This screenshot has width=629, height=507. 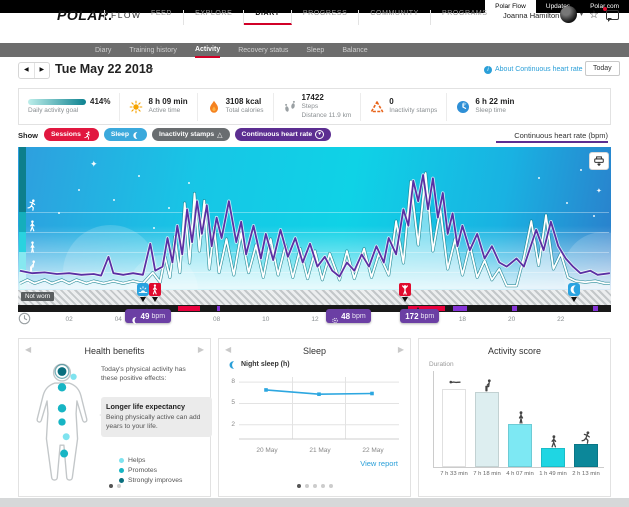 What do you see at coordinates (207, 50) in the screenshot?
I see `subnav-activity: Activity` at bounding box center [207, 50].